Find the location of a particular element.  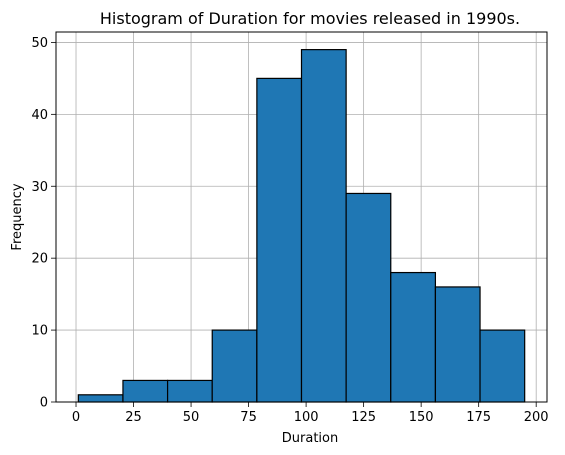

x-axis-label: Duration is located at coordinates (310, 438).